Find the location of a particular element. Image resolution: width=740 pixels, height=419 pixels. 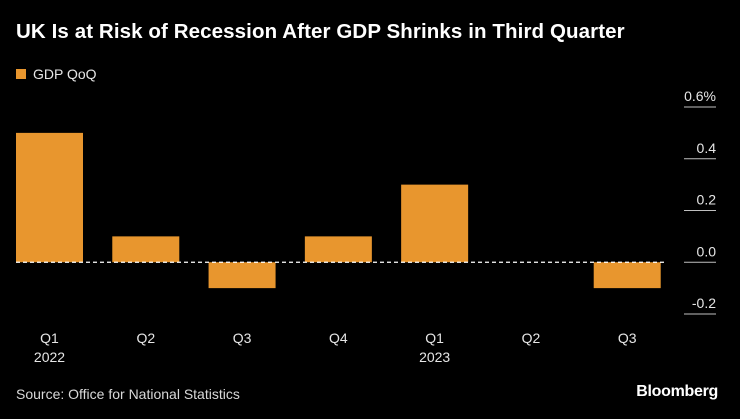

x-tick-label: Q4 is located at coordinates (338, 338).